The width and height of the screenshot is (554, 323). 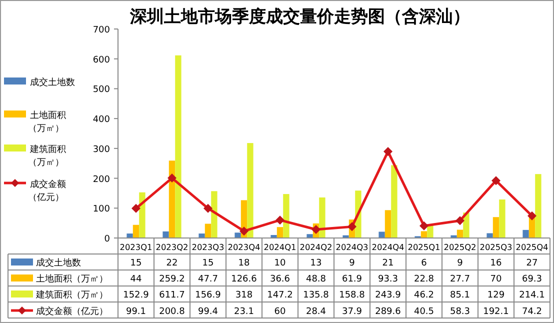 What do you see at coordinates (208, 295) in the screenshot?
I see `data-label: 156.9` at bounding box center [208, 295].